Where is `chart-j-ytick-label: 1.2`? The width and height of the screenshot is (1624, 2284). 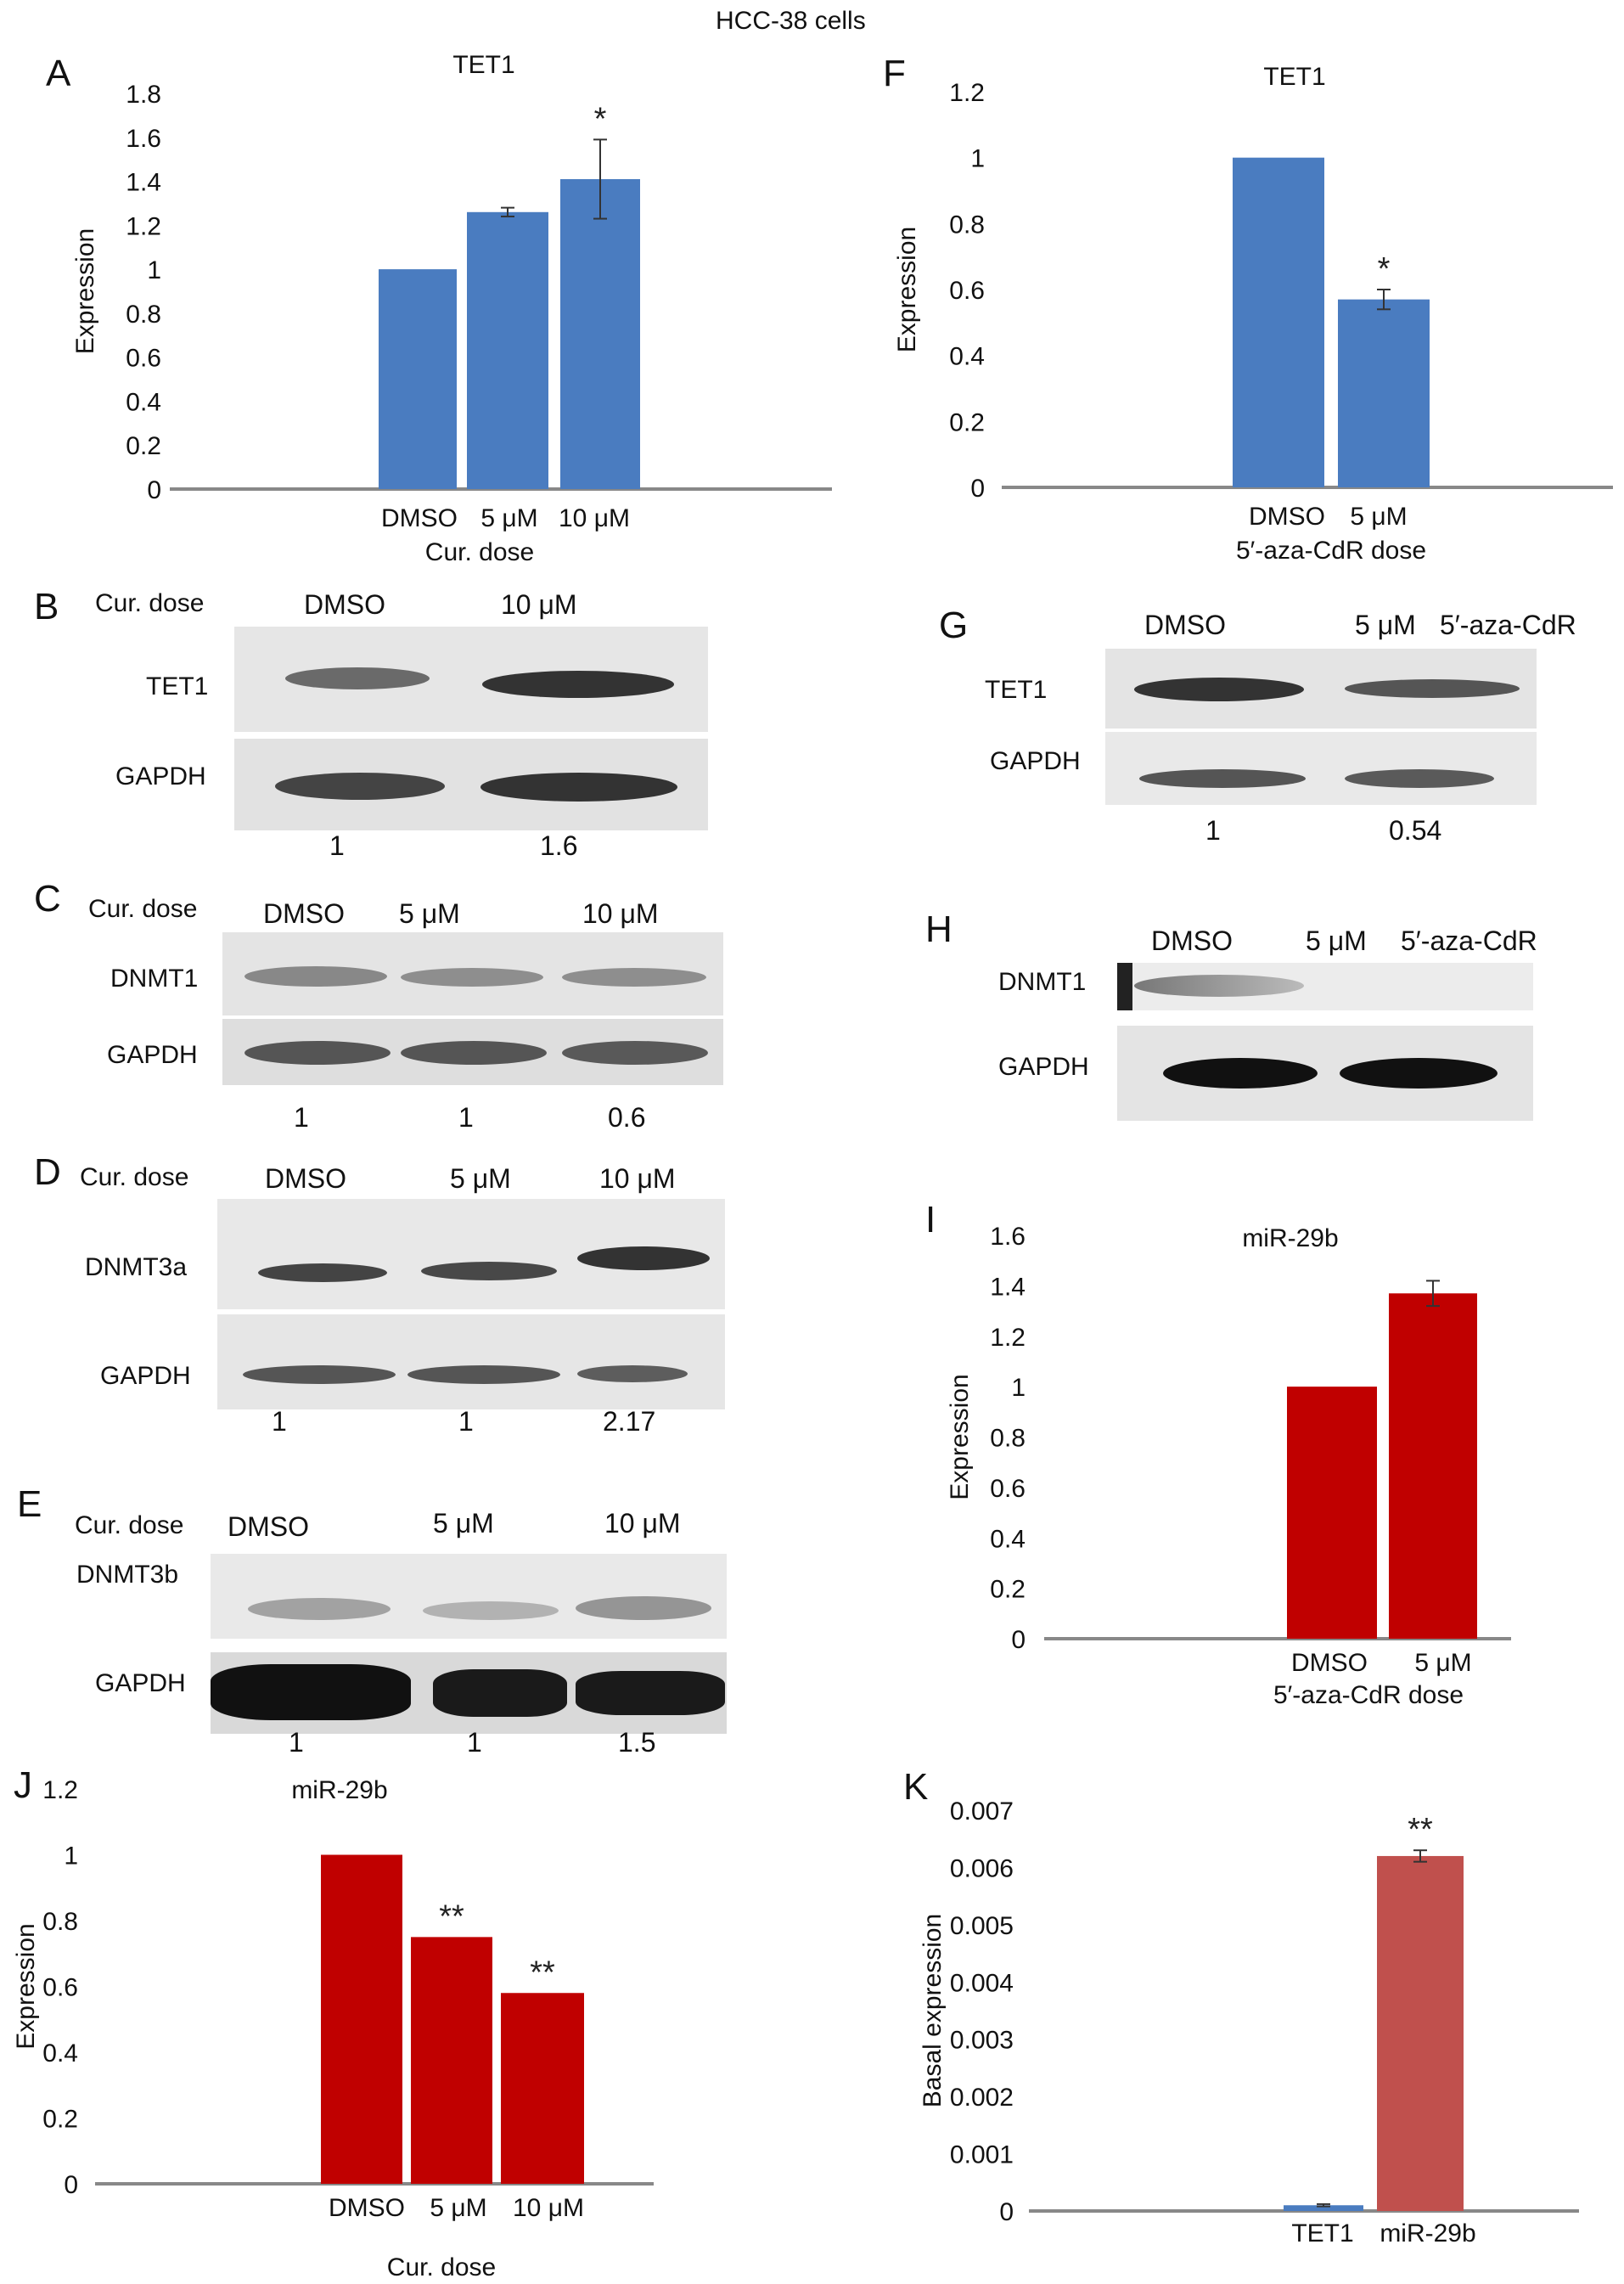 chart-j-ytick-label: 1.2 is located at coordinates (60, 1790).